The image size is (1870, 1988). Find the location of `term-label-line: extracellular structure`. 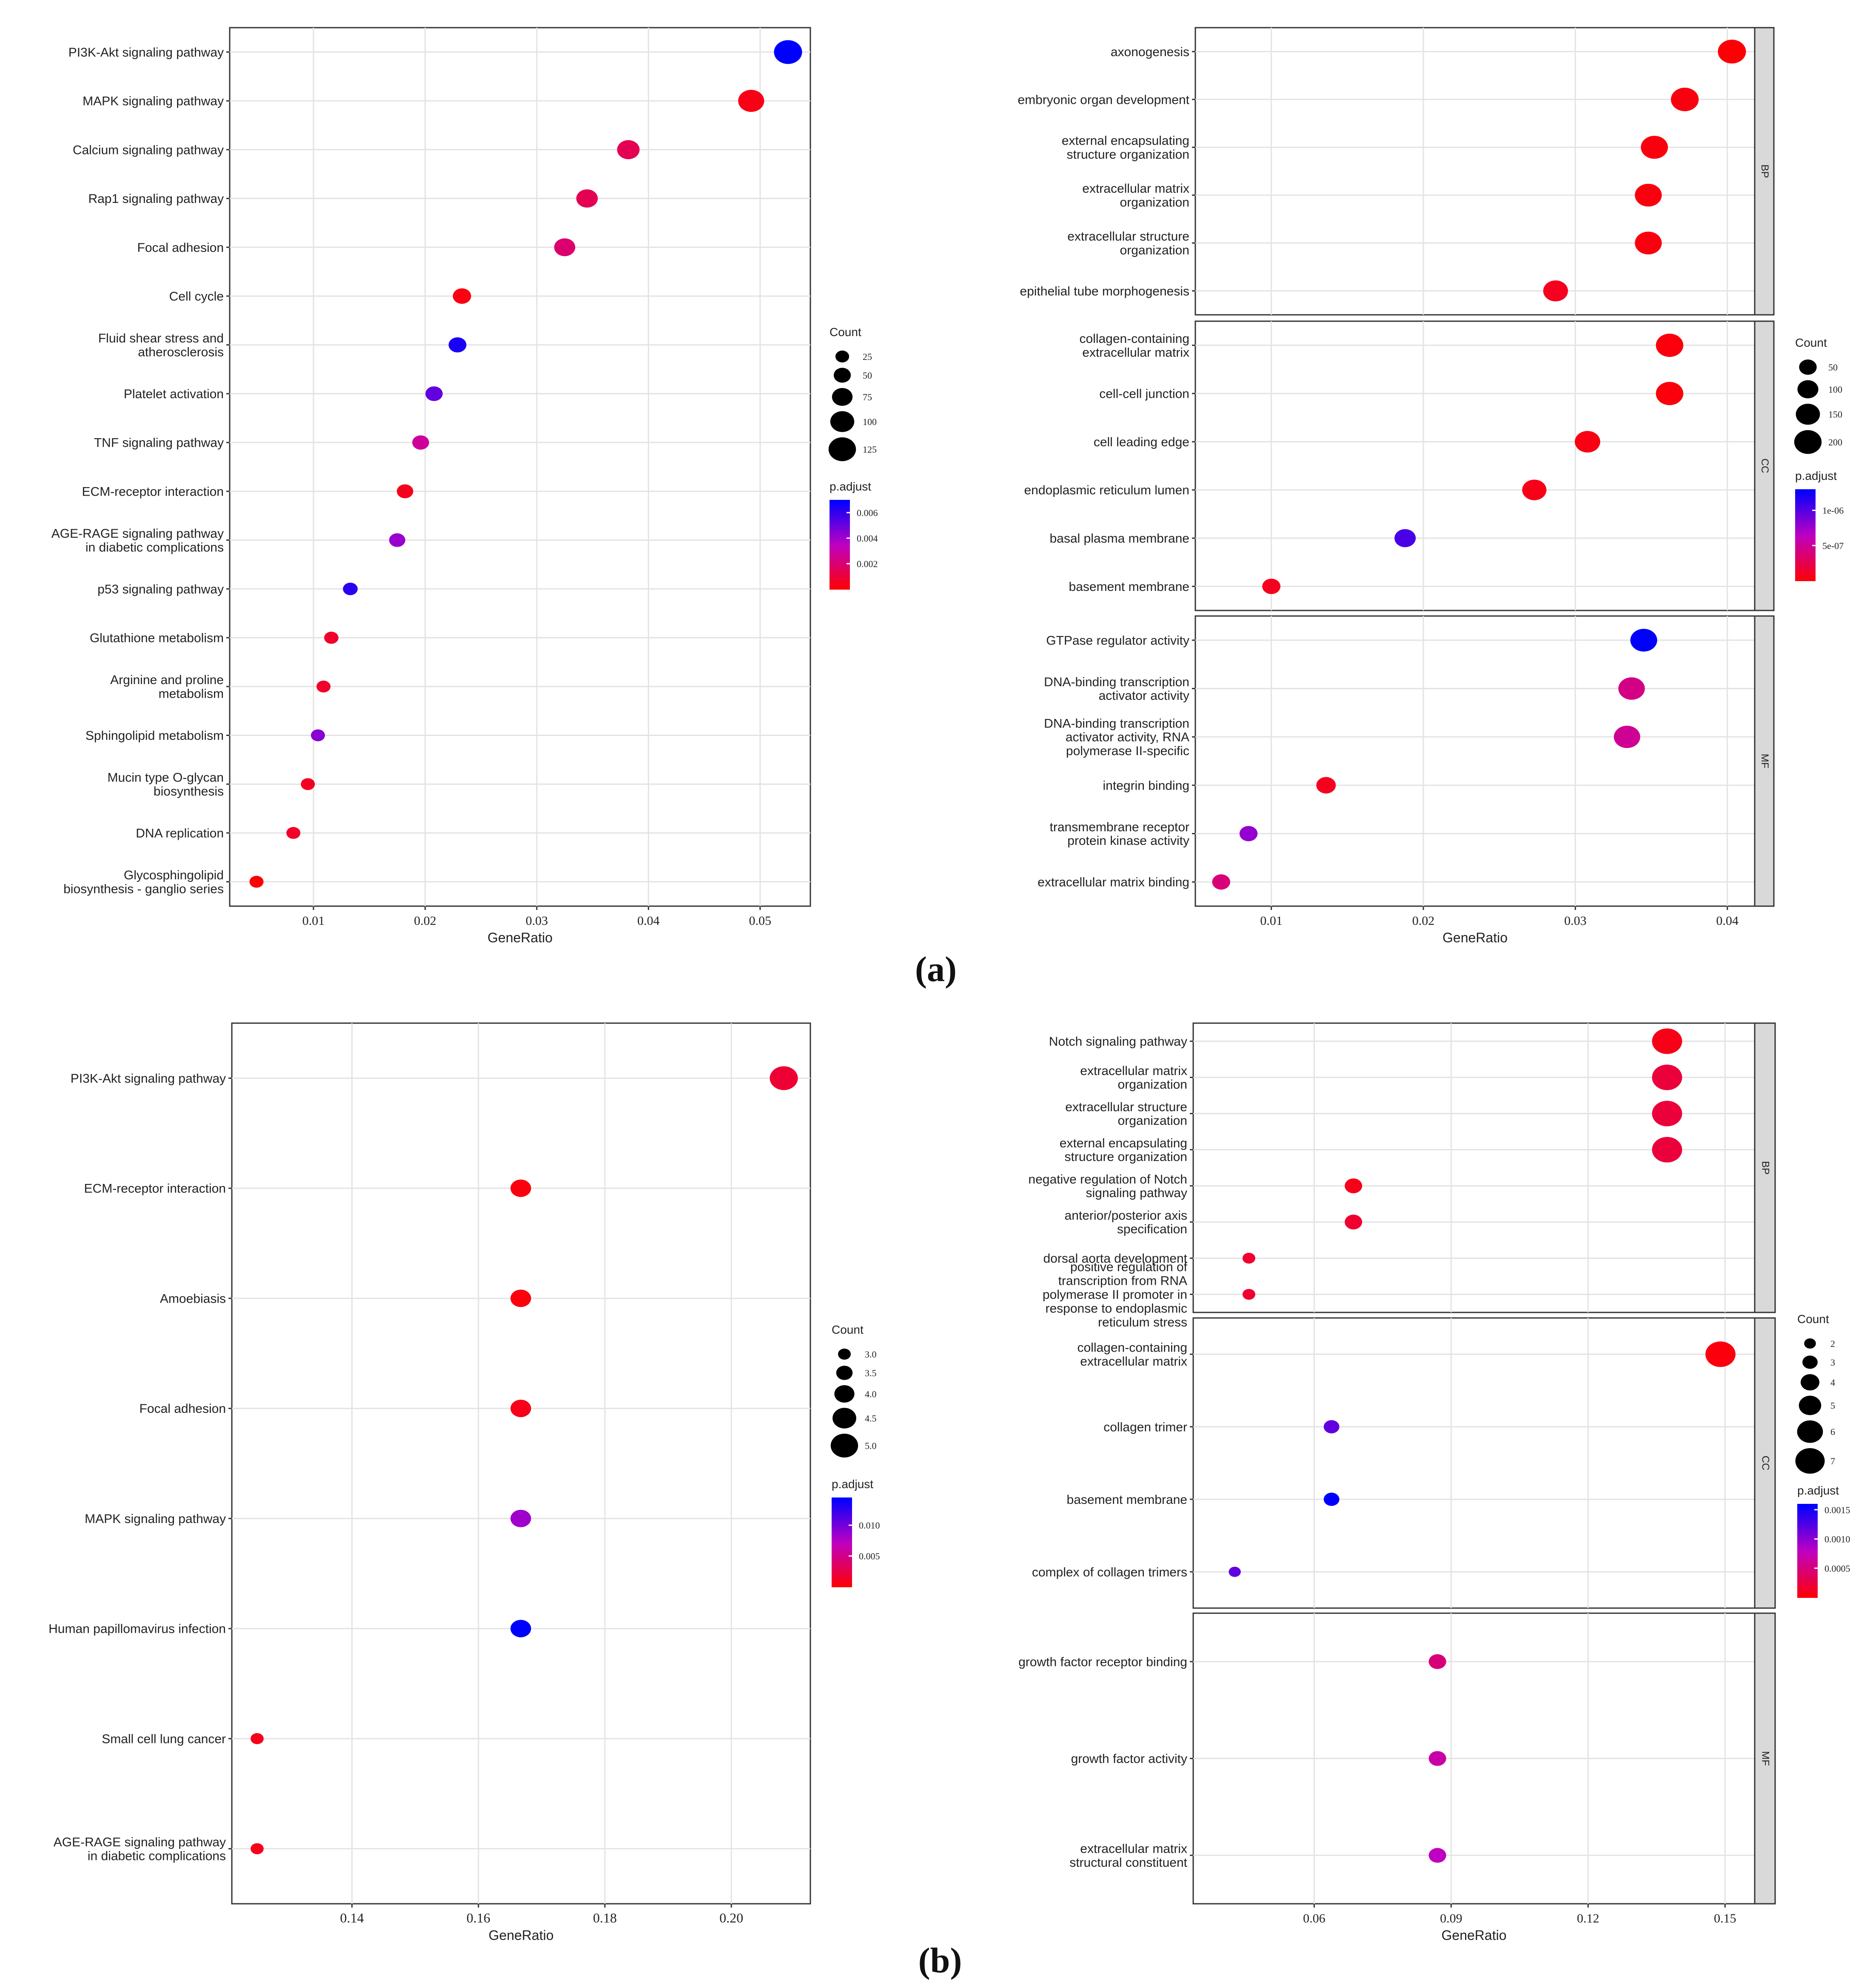

term-label-line: extracellular structure is located at coordinates (1126, 1107).